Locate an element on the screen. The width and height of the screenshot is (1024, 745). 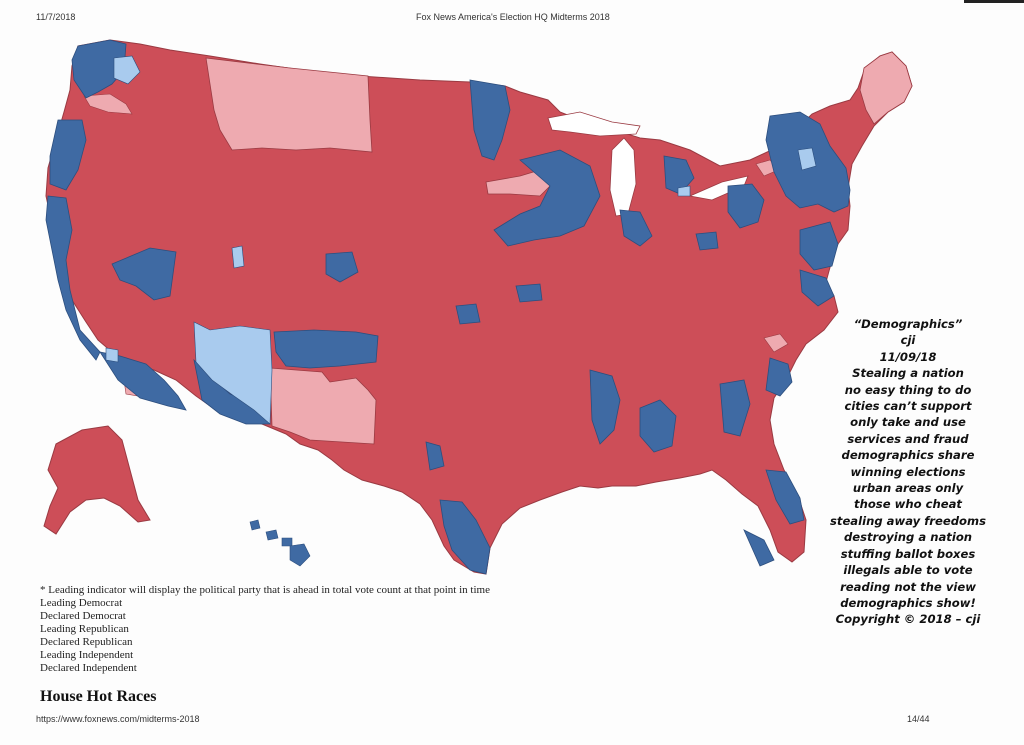
page-number: 14/44 is located at coordinates (918, 719).